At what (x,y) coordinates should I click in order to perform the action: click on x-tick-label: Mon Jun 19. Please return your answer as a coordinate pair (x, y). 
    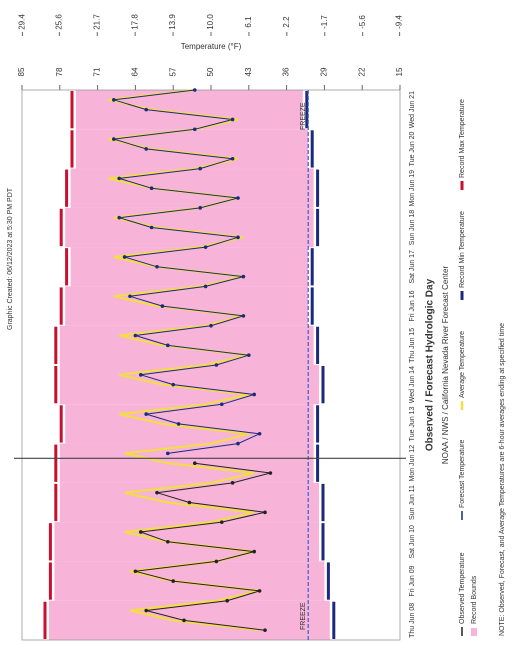
    Looking at the image, I should click on (412, 188).